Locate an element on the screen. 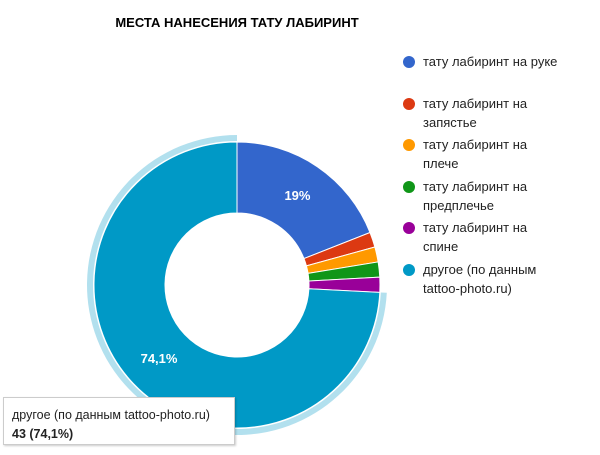 This screenshot has width=600, height=455. tooltip-value: 43 (74,1%) is located at coordinates (43, 434).